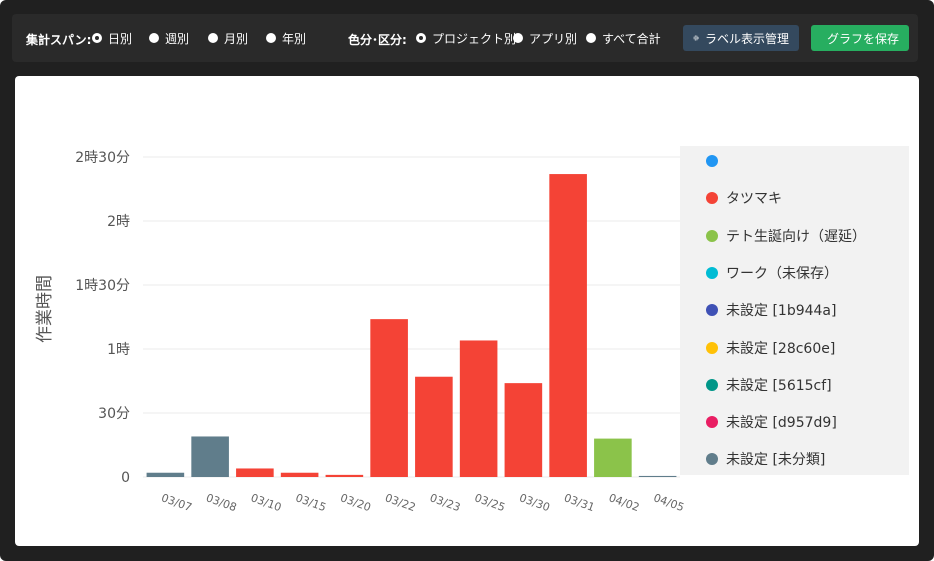  I want to click on x-tick-label: 03/31, so click(579, 502).